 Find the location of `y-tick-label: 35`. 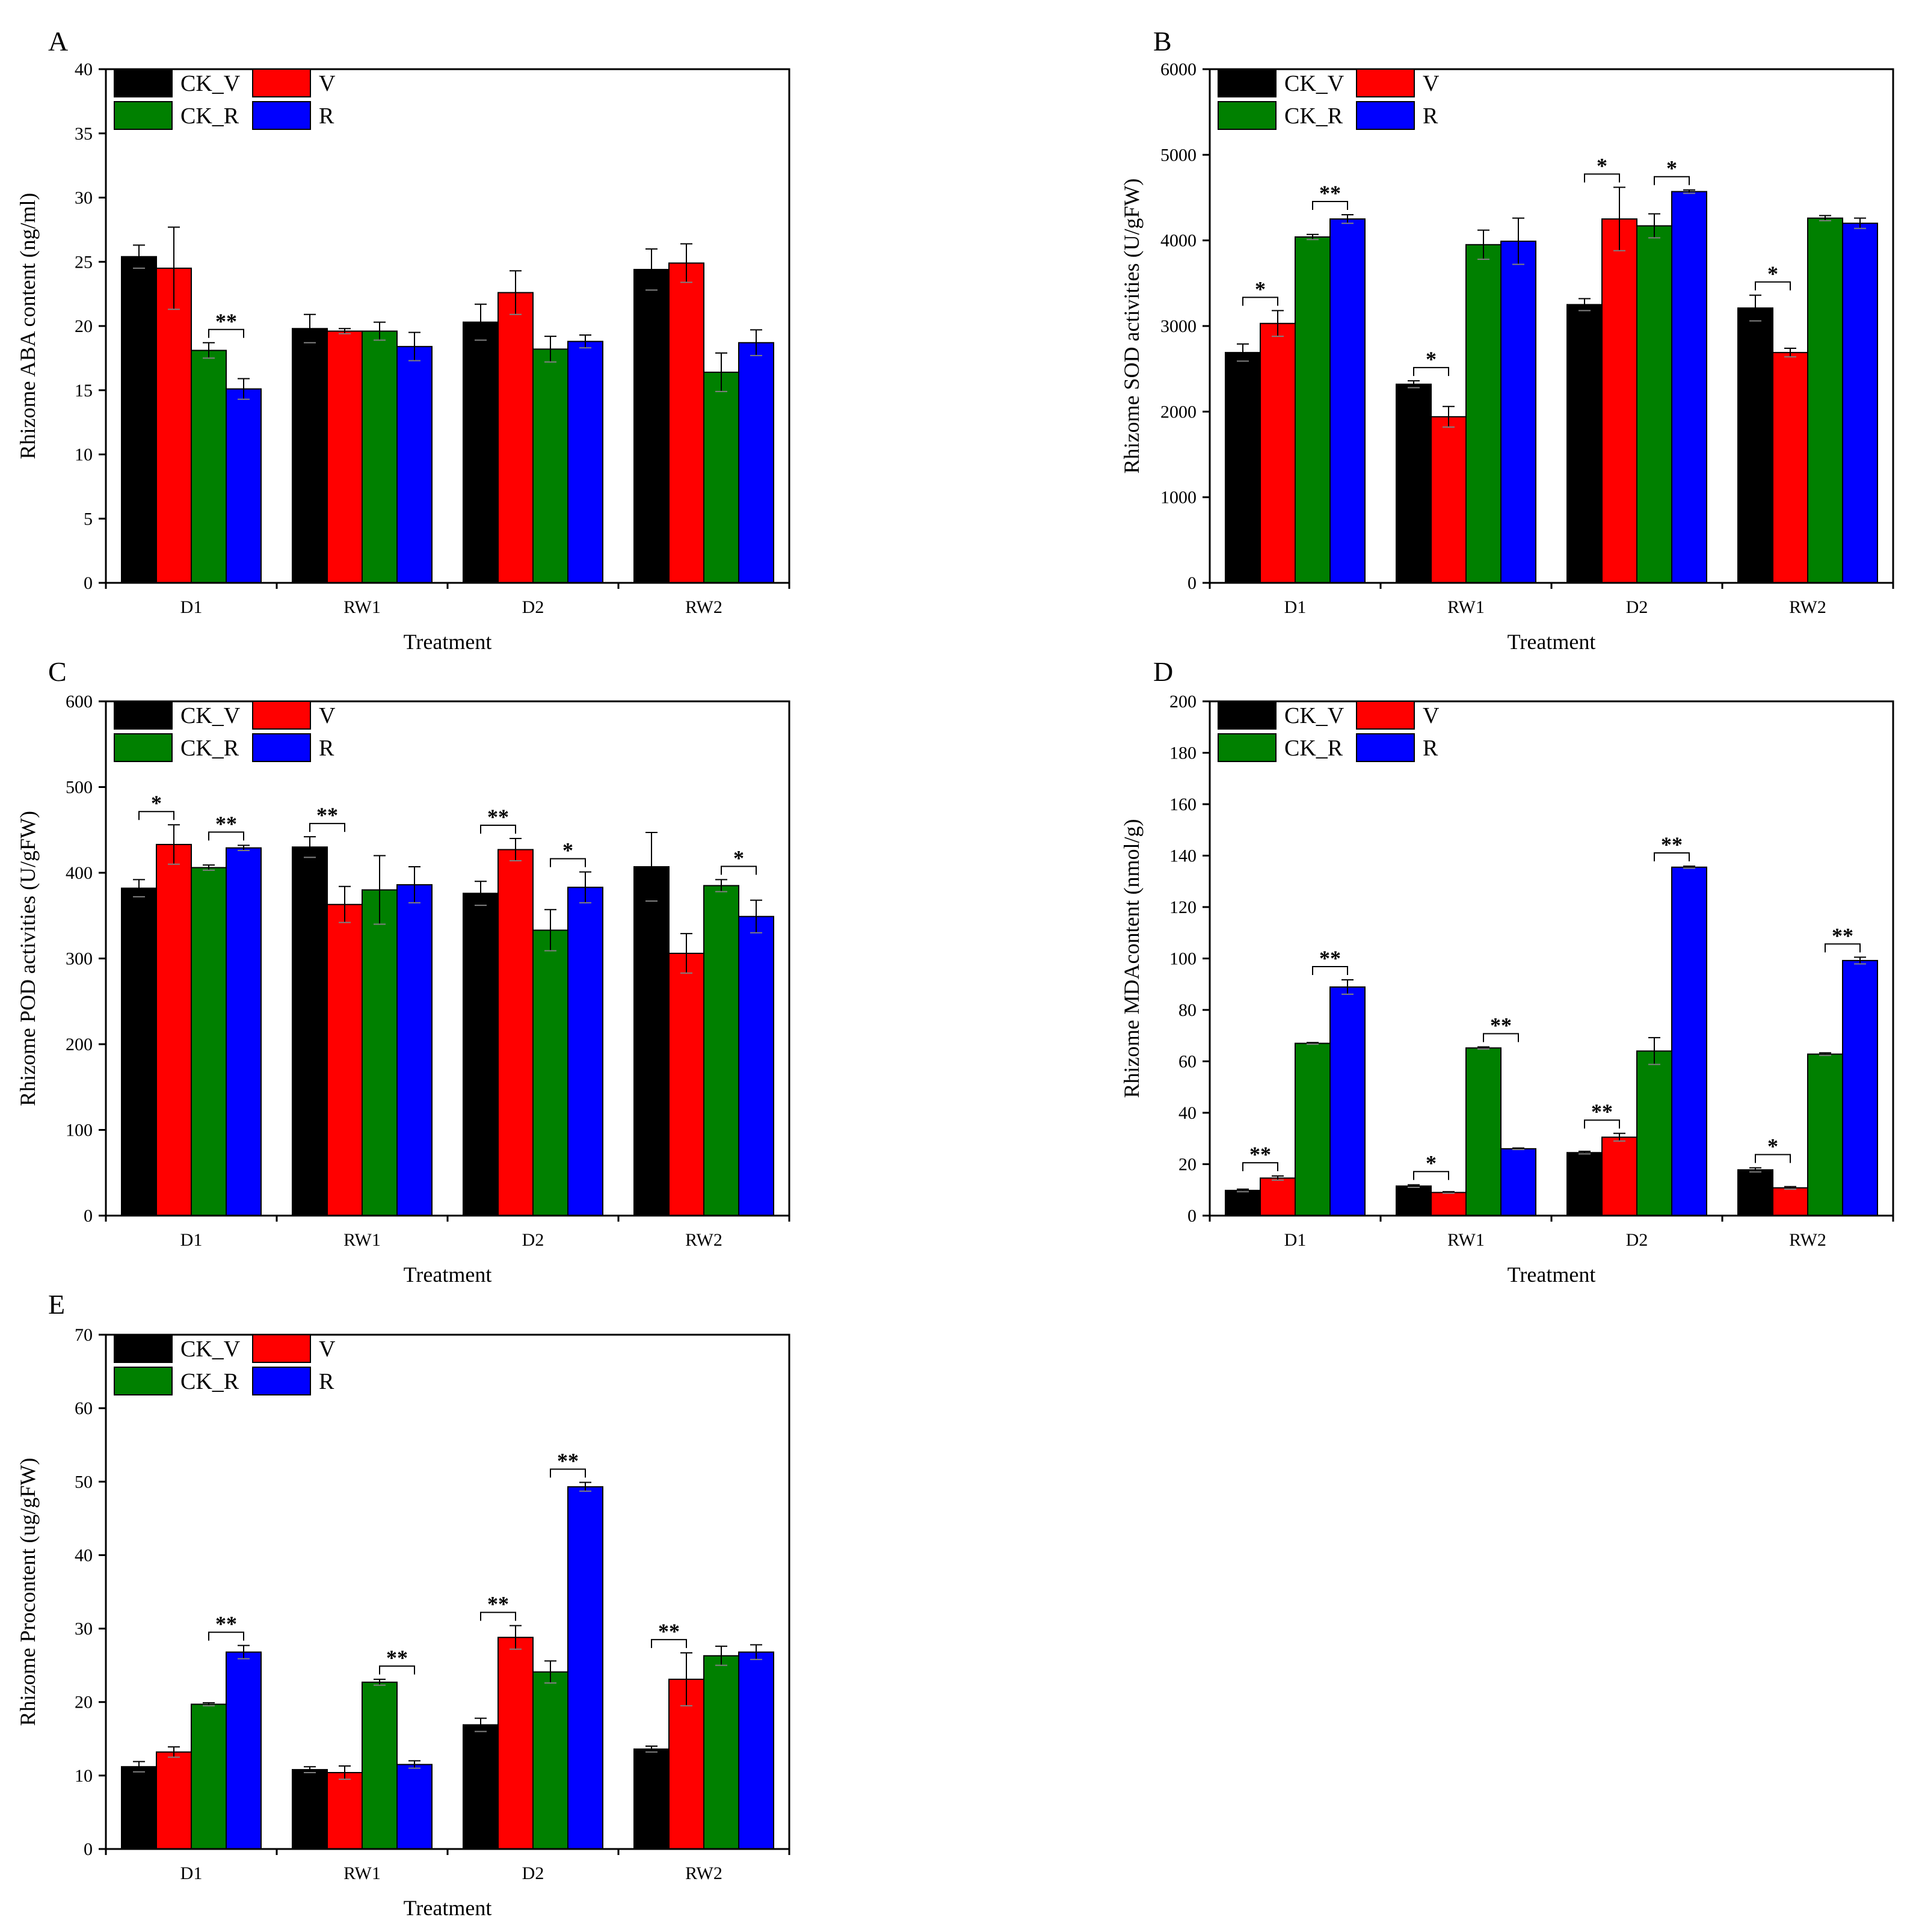

y-tick-label: 35 is located at coordinates (84, 134).